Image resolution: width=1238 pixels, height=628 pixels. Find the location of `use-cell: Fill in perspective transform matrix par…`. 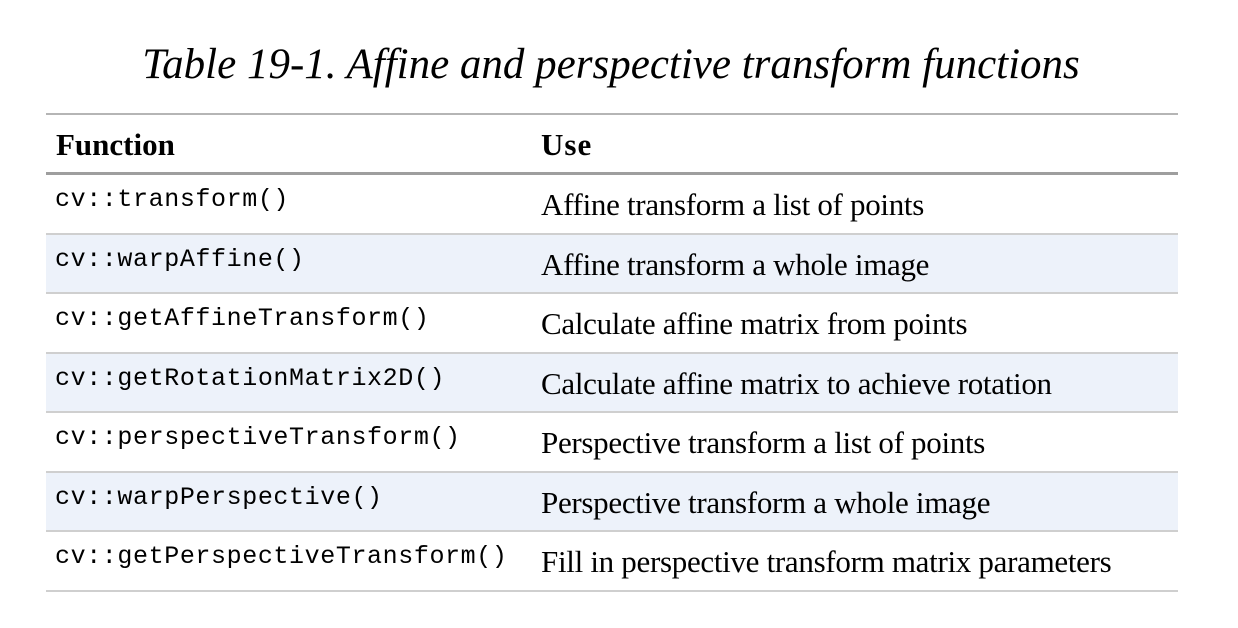

use-cell: Fill in perspective transform matrix par… is located at coordinates (826, 561).